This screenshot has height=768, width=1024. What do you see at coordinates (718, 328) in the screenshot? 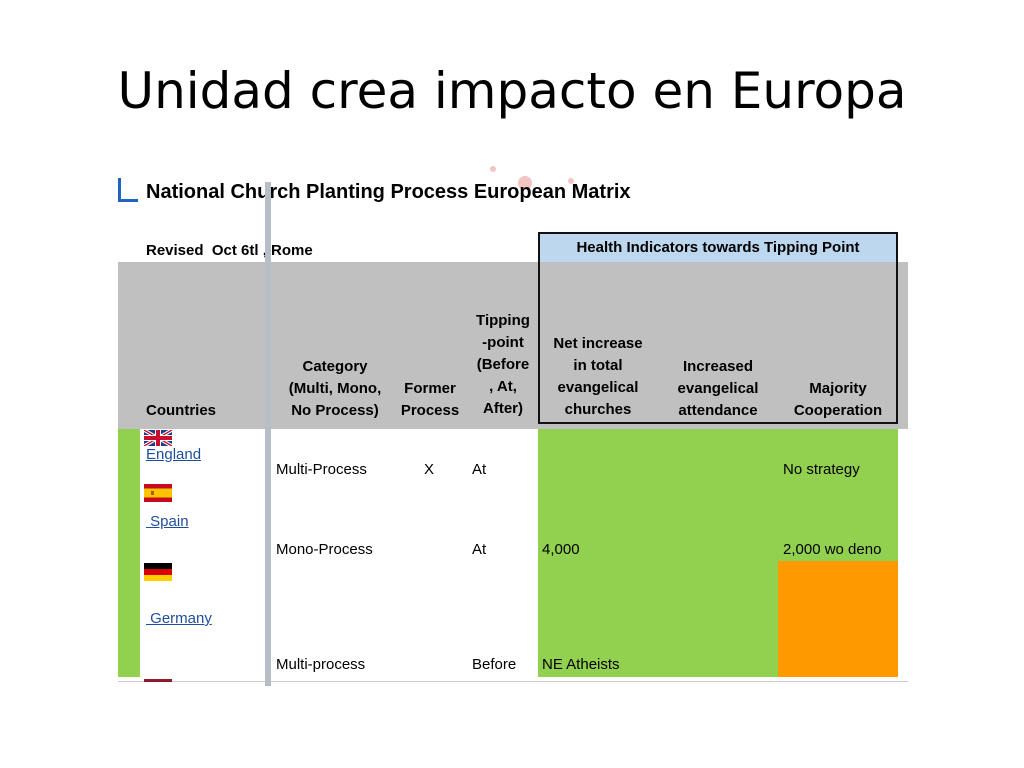
I see `health-indicators-frame` at bounding box center [718, 328].